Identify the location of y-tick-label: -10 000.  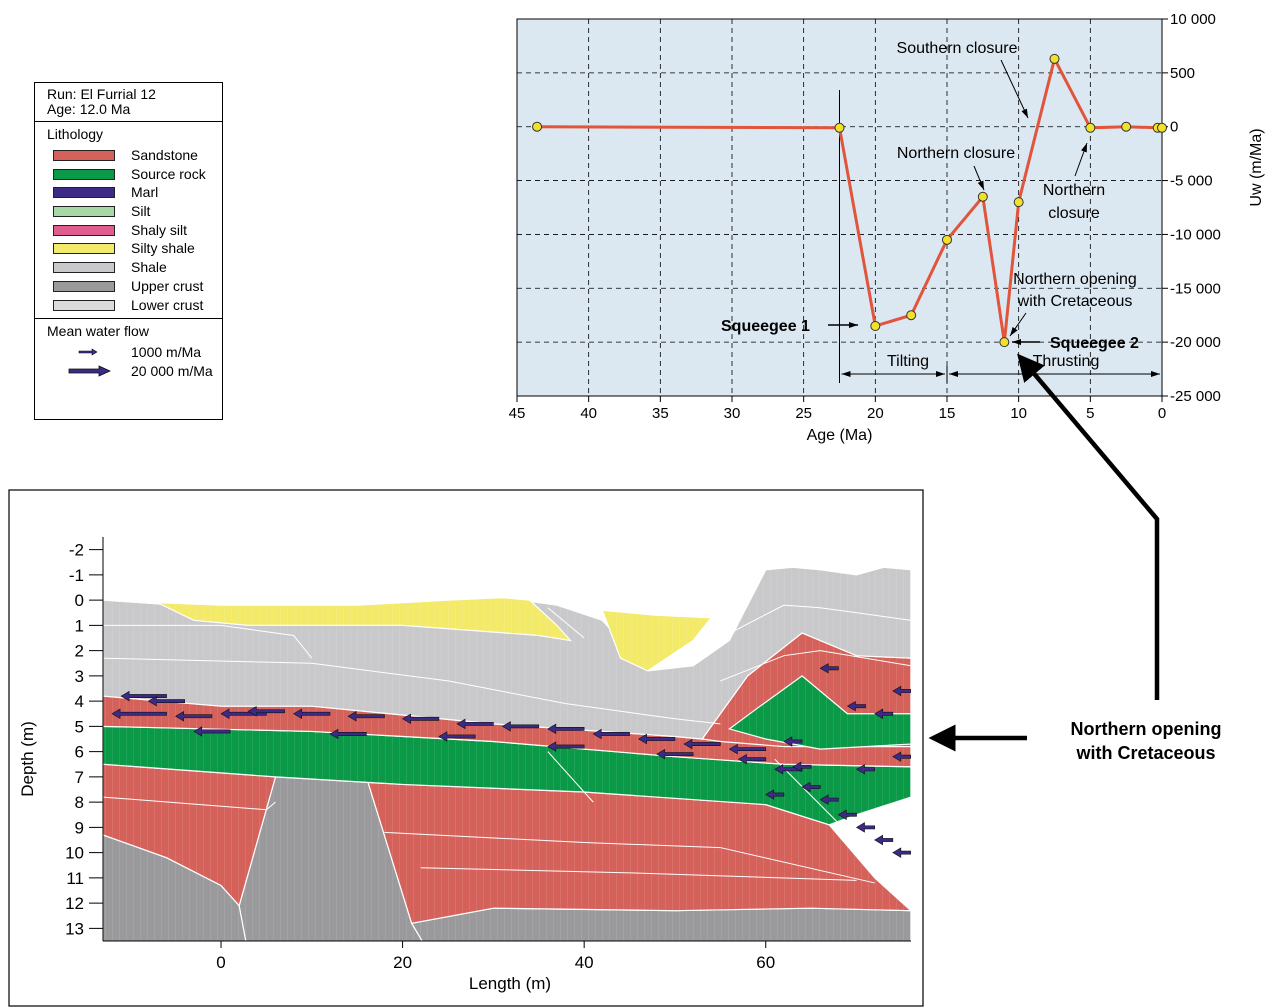
(1195, 234).